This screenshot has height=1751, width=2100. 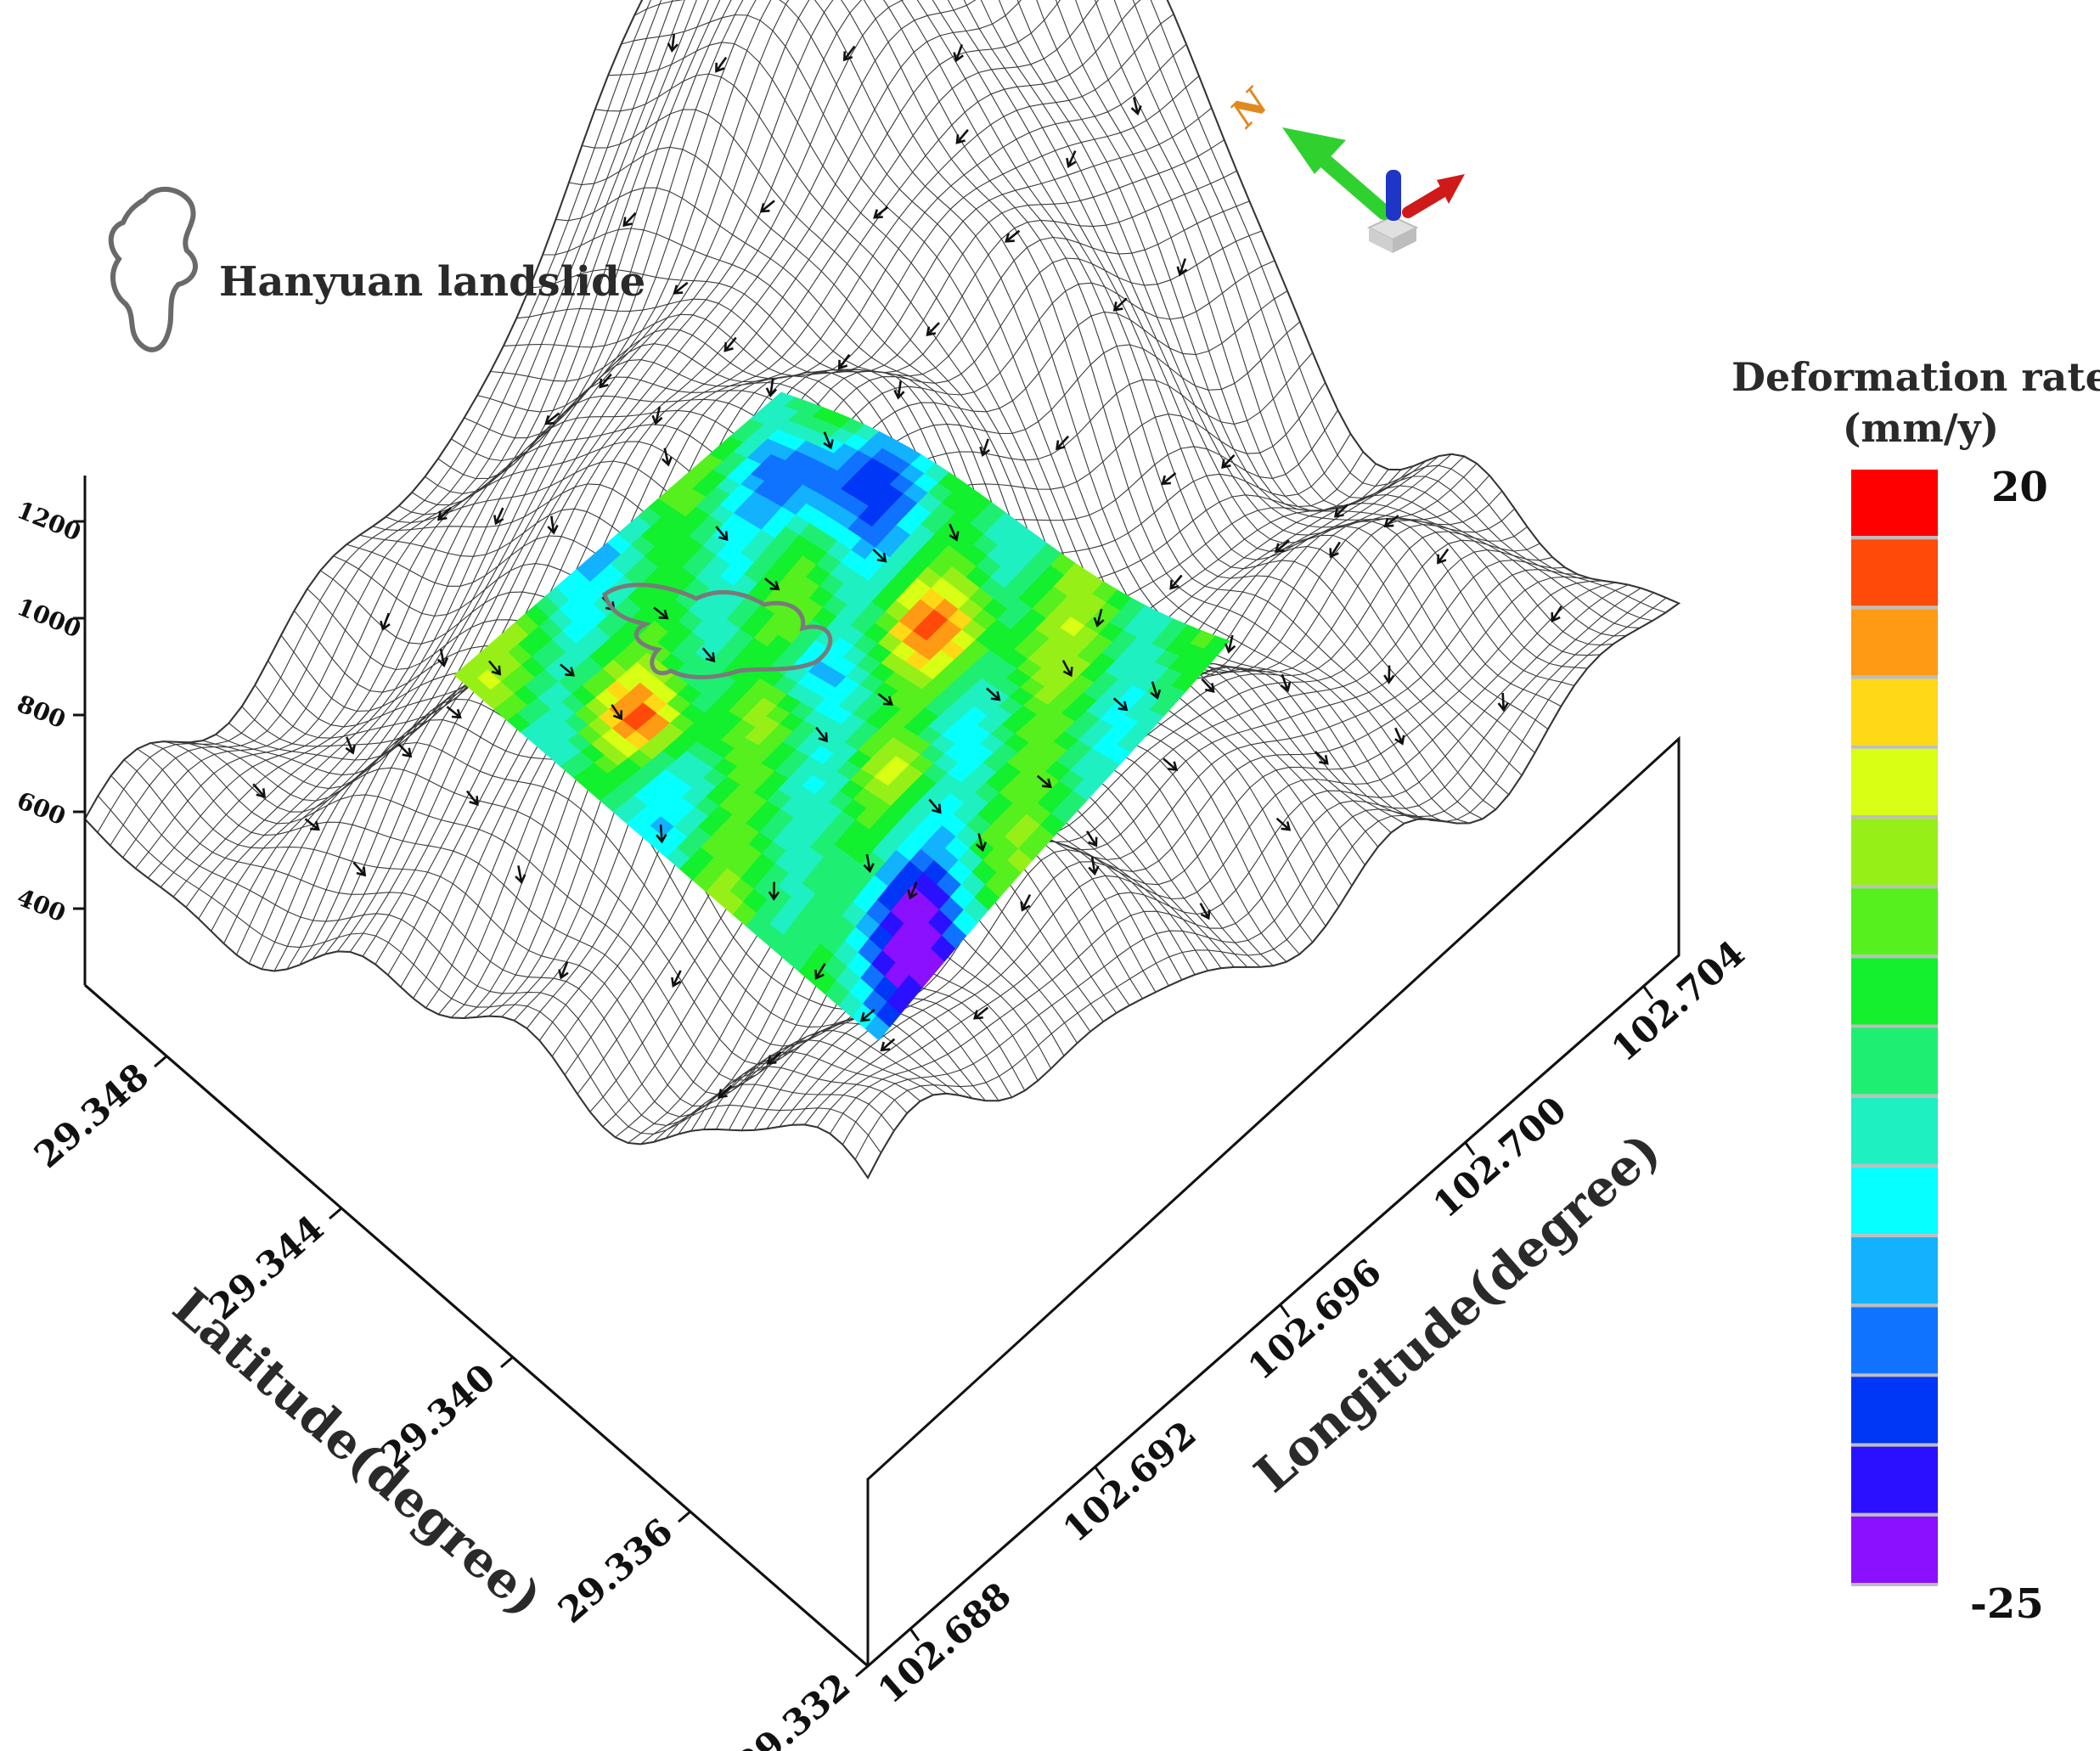 What do you see at coordinates (476, 1325) in the screenshot?
I see `latitude-axis-line` at bounding box center [476, 1325].